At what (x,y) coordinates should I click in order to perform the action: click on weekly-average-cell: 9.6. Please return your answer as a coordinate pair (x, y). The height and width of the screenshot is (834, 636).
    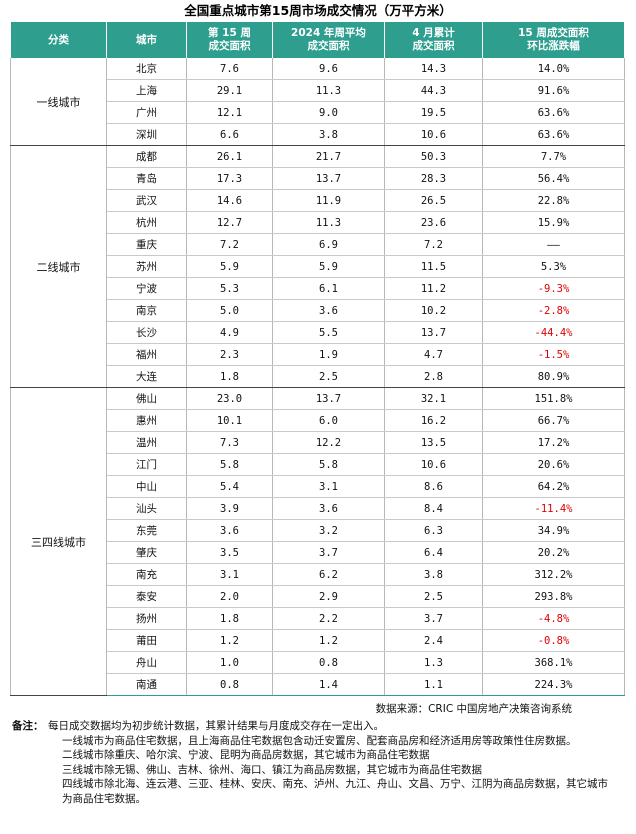
    Looking at the image, I should click on (328, 69).